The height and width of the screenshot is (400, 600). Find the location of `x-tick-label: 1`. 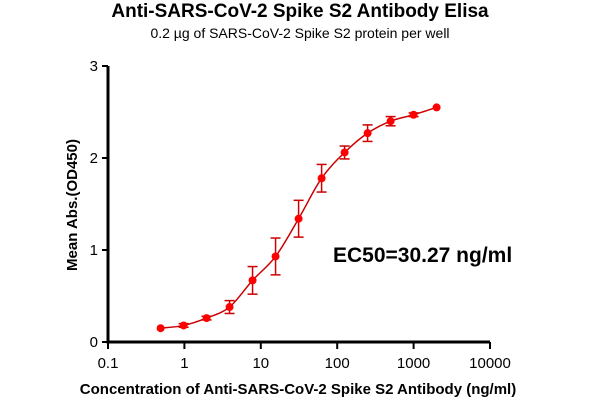

x-tick-label: 1 is located at coordinates (184, 363).